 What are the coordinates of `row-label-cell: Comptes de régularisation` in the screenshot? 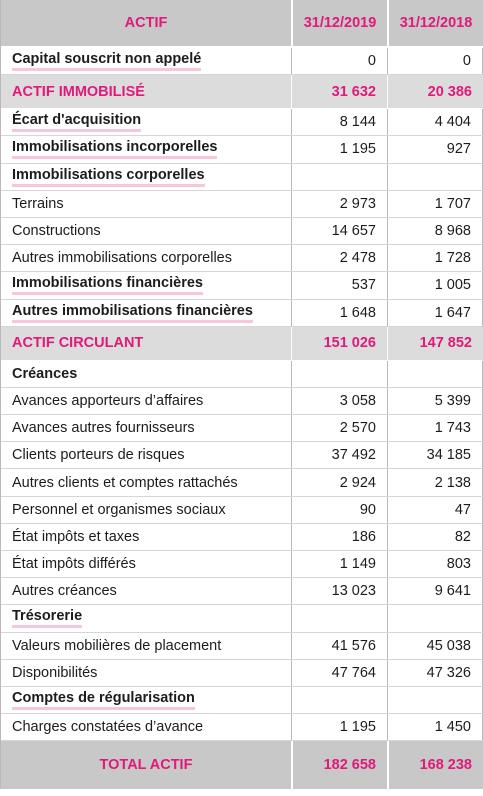 It's located at (146, 700).